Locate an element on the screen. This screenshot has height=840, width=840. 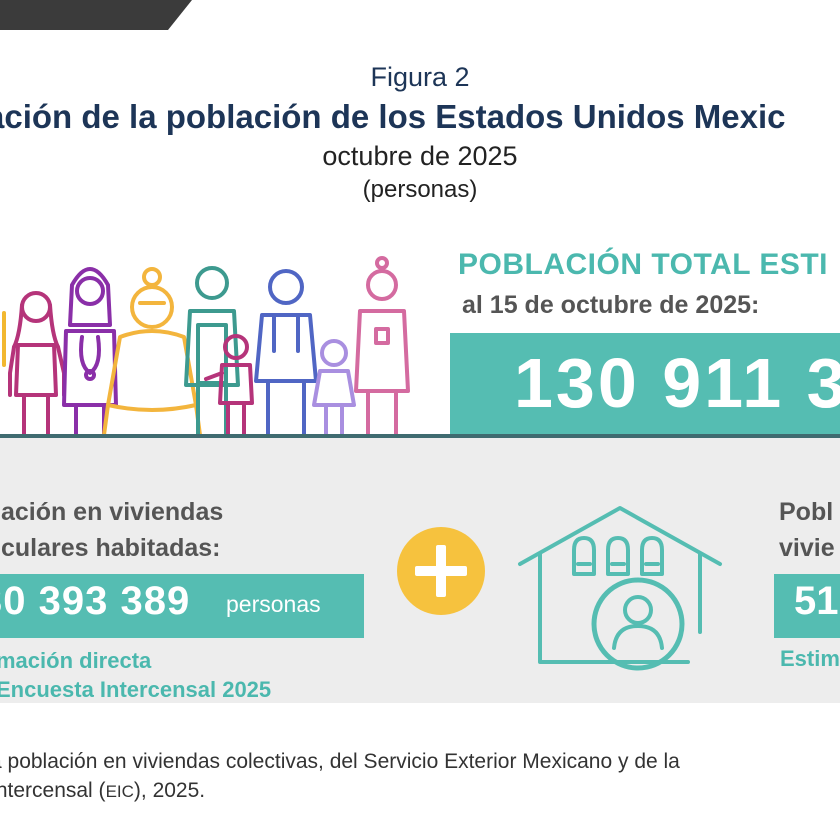
collective-dwellings-note: Estim is located at coordinates (810, 658).